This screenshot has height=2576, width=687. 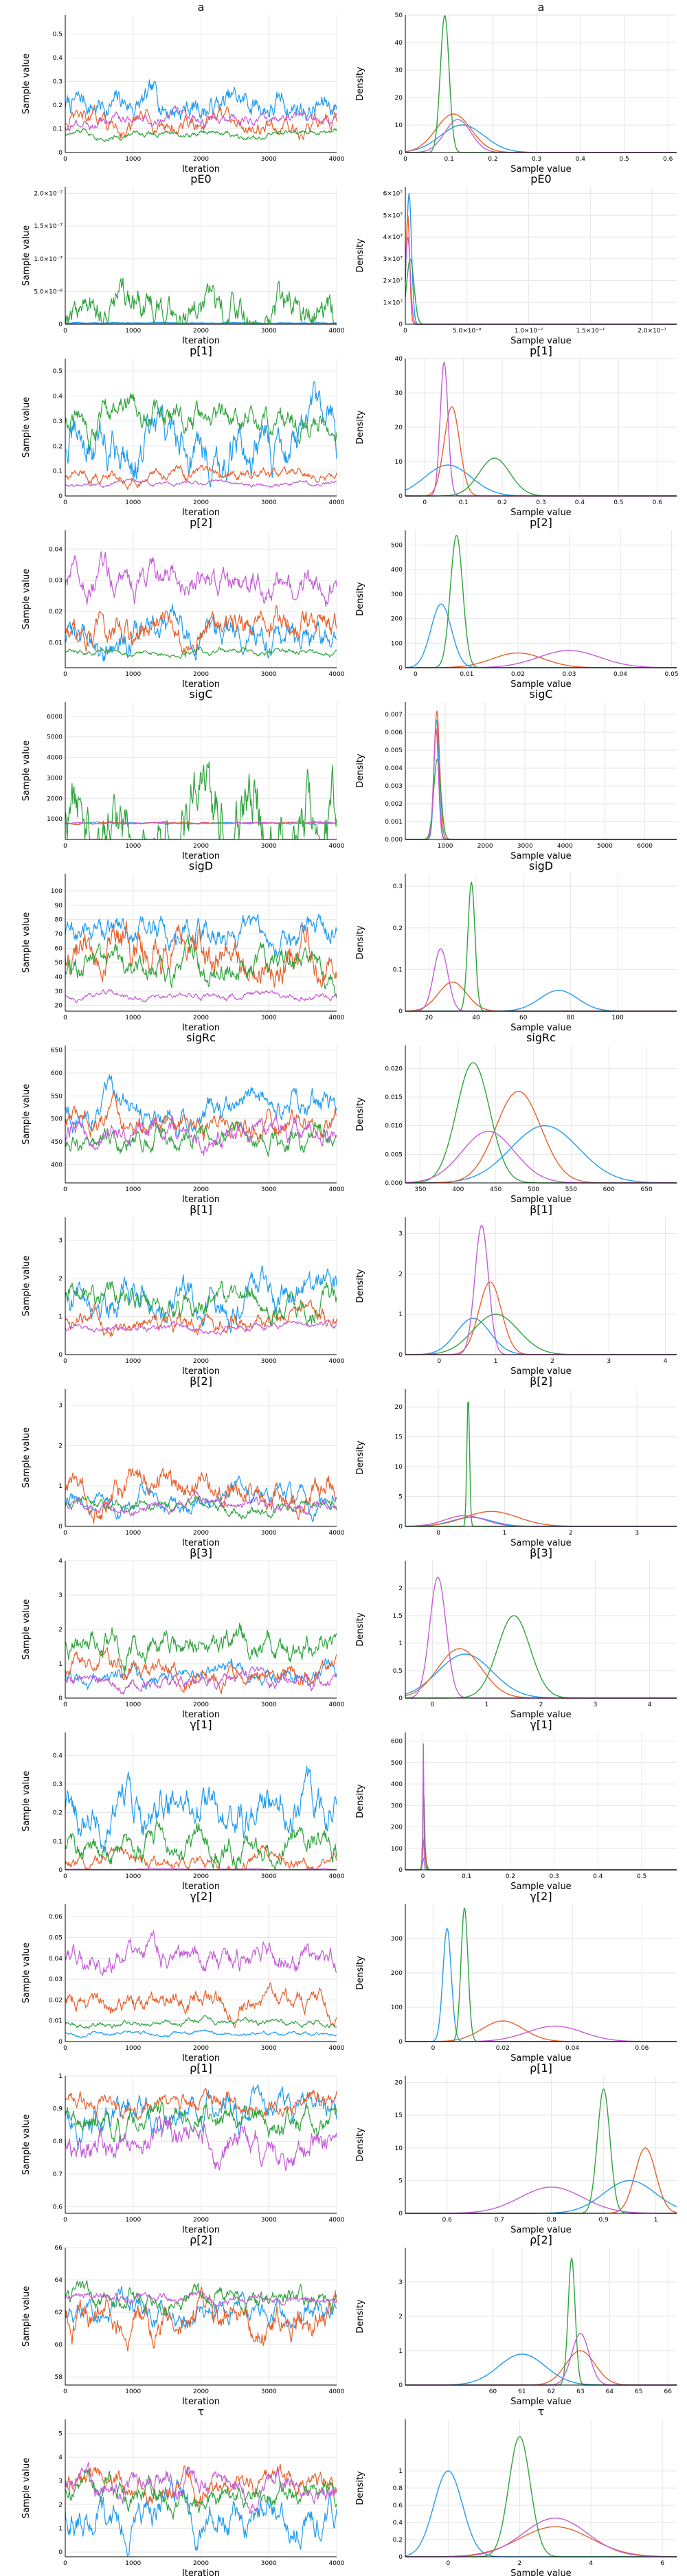 What do you see at coordinates (61, 2481) in the screenshot?
I see `y-tick-label: 3` at bounding box center [61, 2481].